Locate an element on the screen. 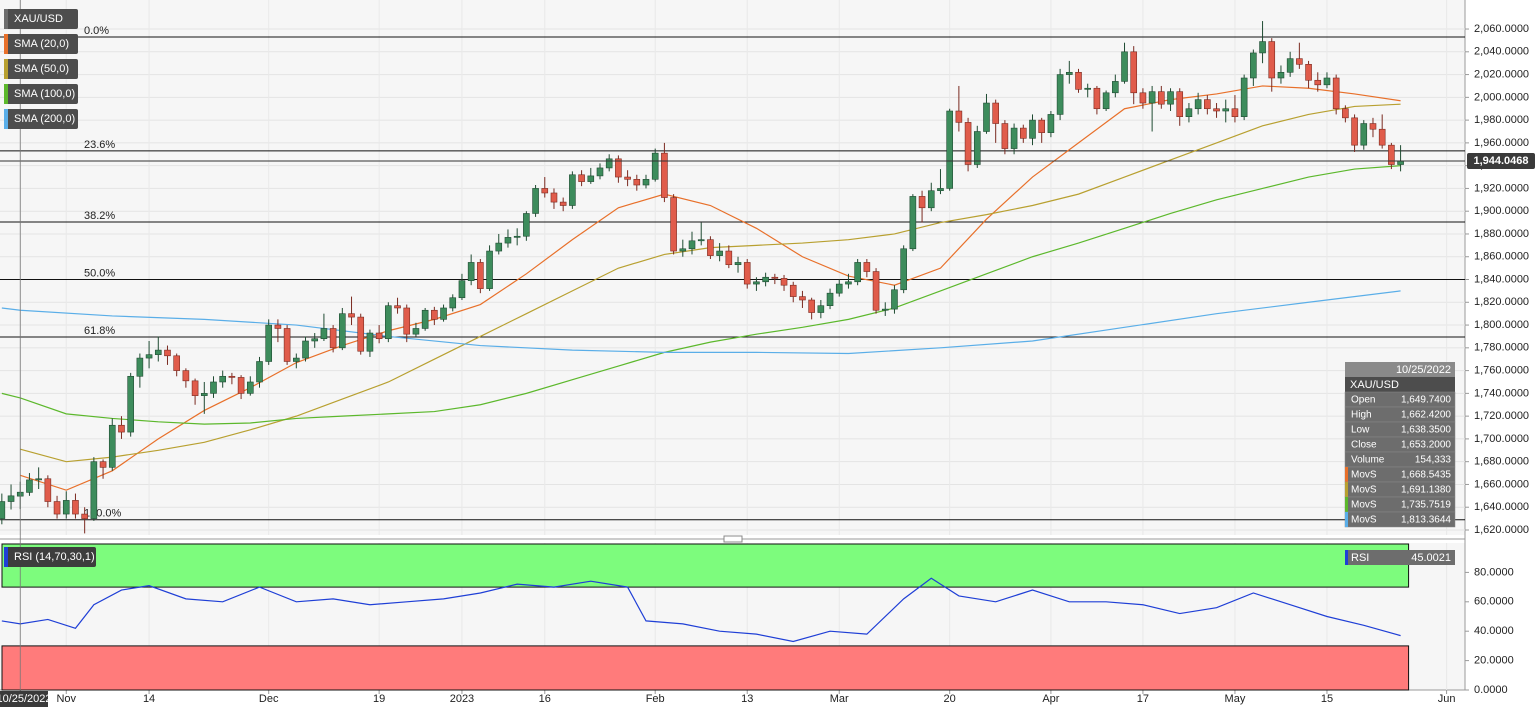 The width and height of the screenshot is (1536, 714). info-value: 1,691.1380 is located at coordinates (1426, 490).